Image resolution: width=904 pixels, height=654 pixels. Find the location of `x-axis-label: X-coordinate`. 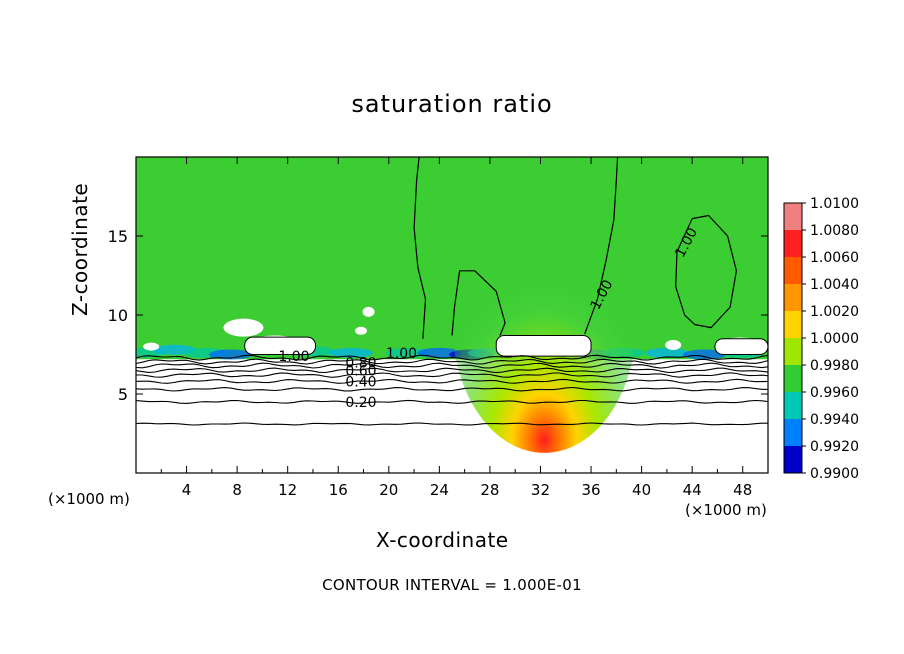

x-axis-label: X-coordinate is located at coordinates (442, 540).